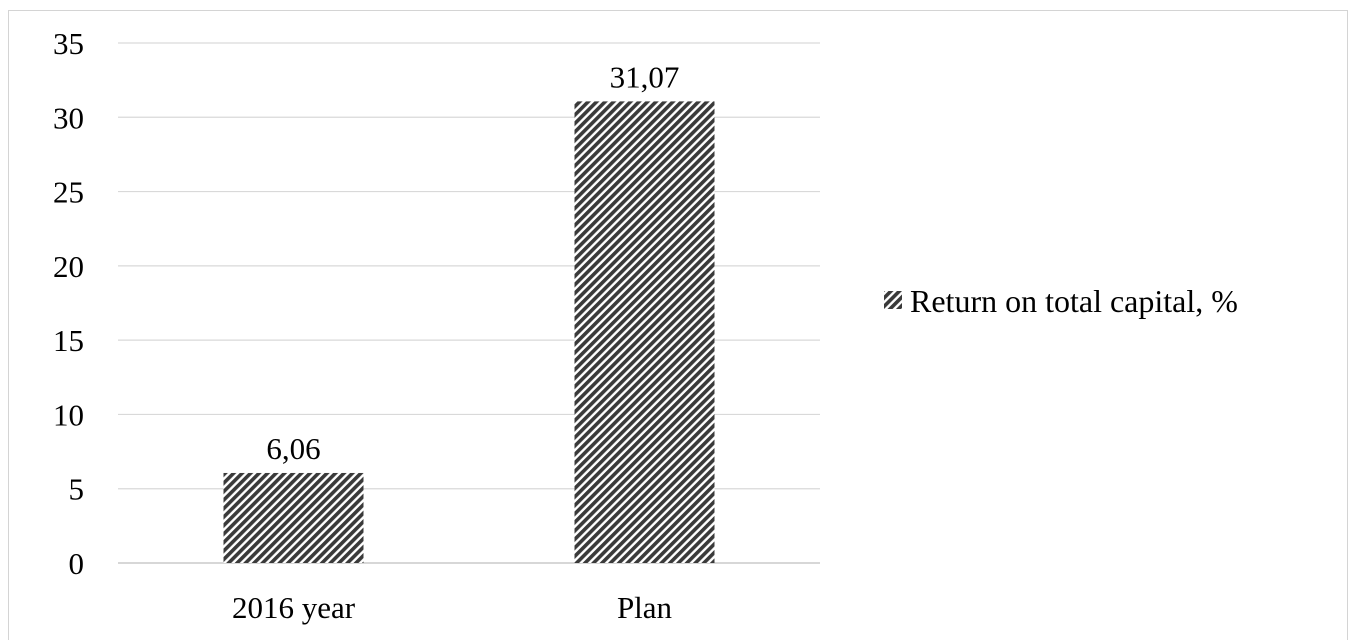  Describe the element at coordinates (645, 607) in the screenshot. I see `x-tick-label: Plan` at that location.